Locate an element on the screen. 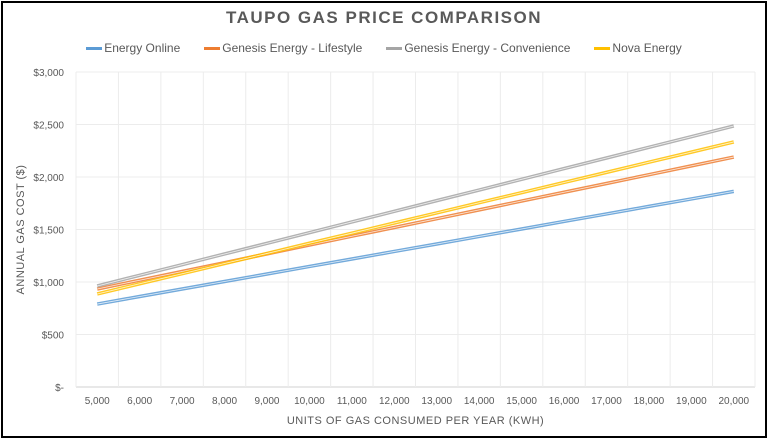 The width and height of the screenshot is (768, 439). legend-item-genesis-energy-convenience: Genesis Energy - Convenience is located at coordinates (478, 48).